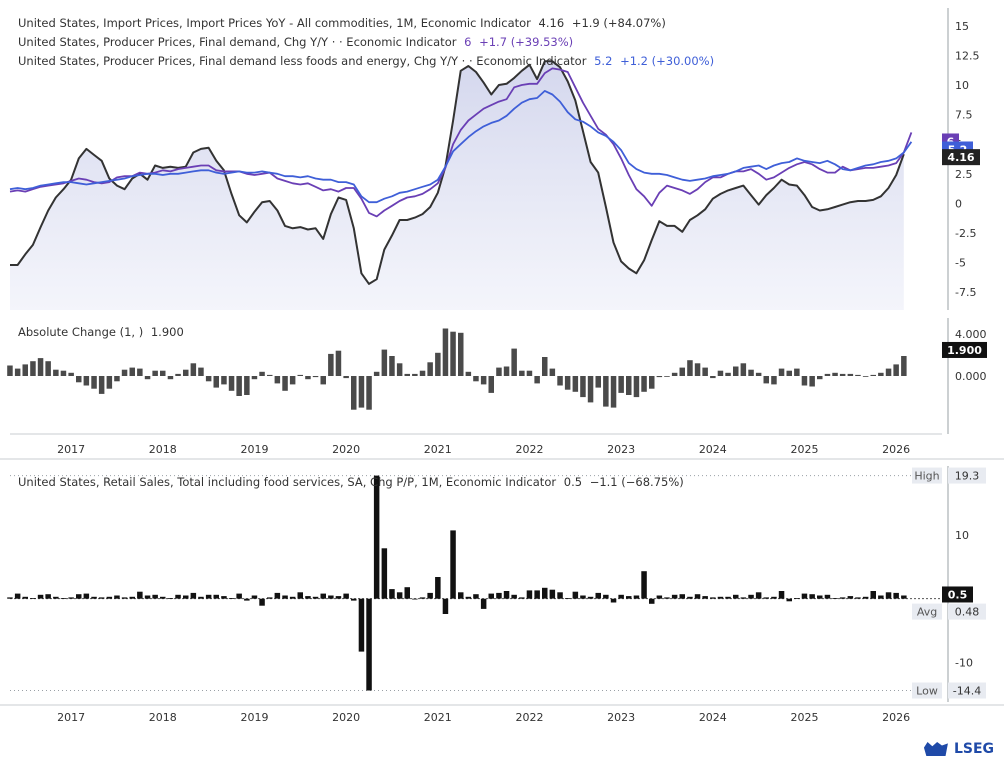 Image resolution: width=1004 pixels, height=761 pixels. I want to click on year-label-2022: 2022, so click(529, 449).